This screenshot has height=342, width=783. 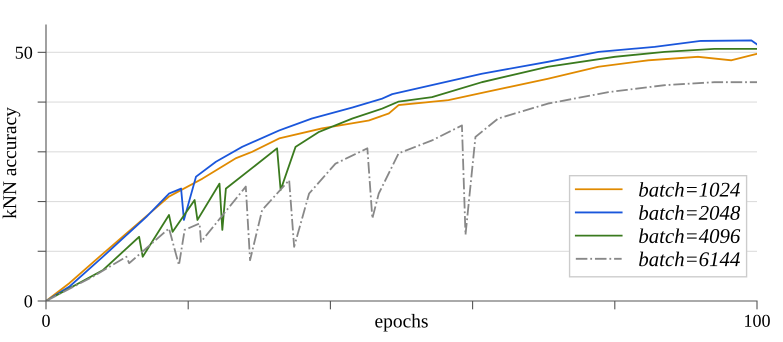 What do you see at coordinates (401, 323) in the screenshot?
I see `x-axis-title: epochs` at bounding box center [401, 323].